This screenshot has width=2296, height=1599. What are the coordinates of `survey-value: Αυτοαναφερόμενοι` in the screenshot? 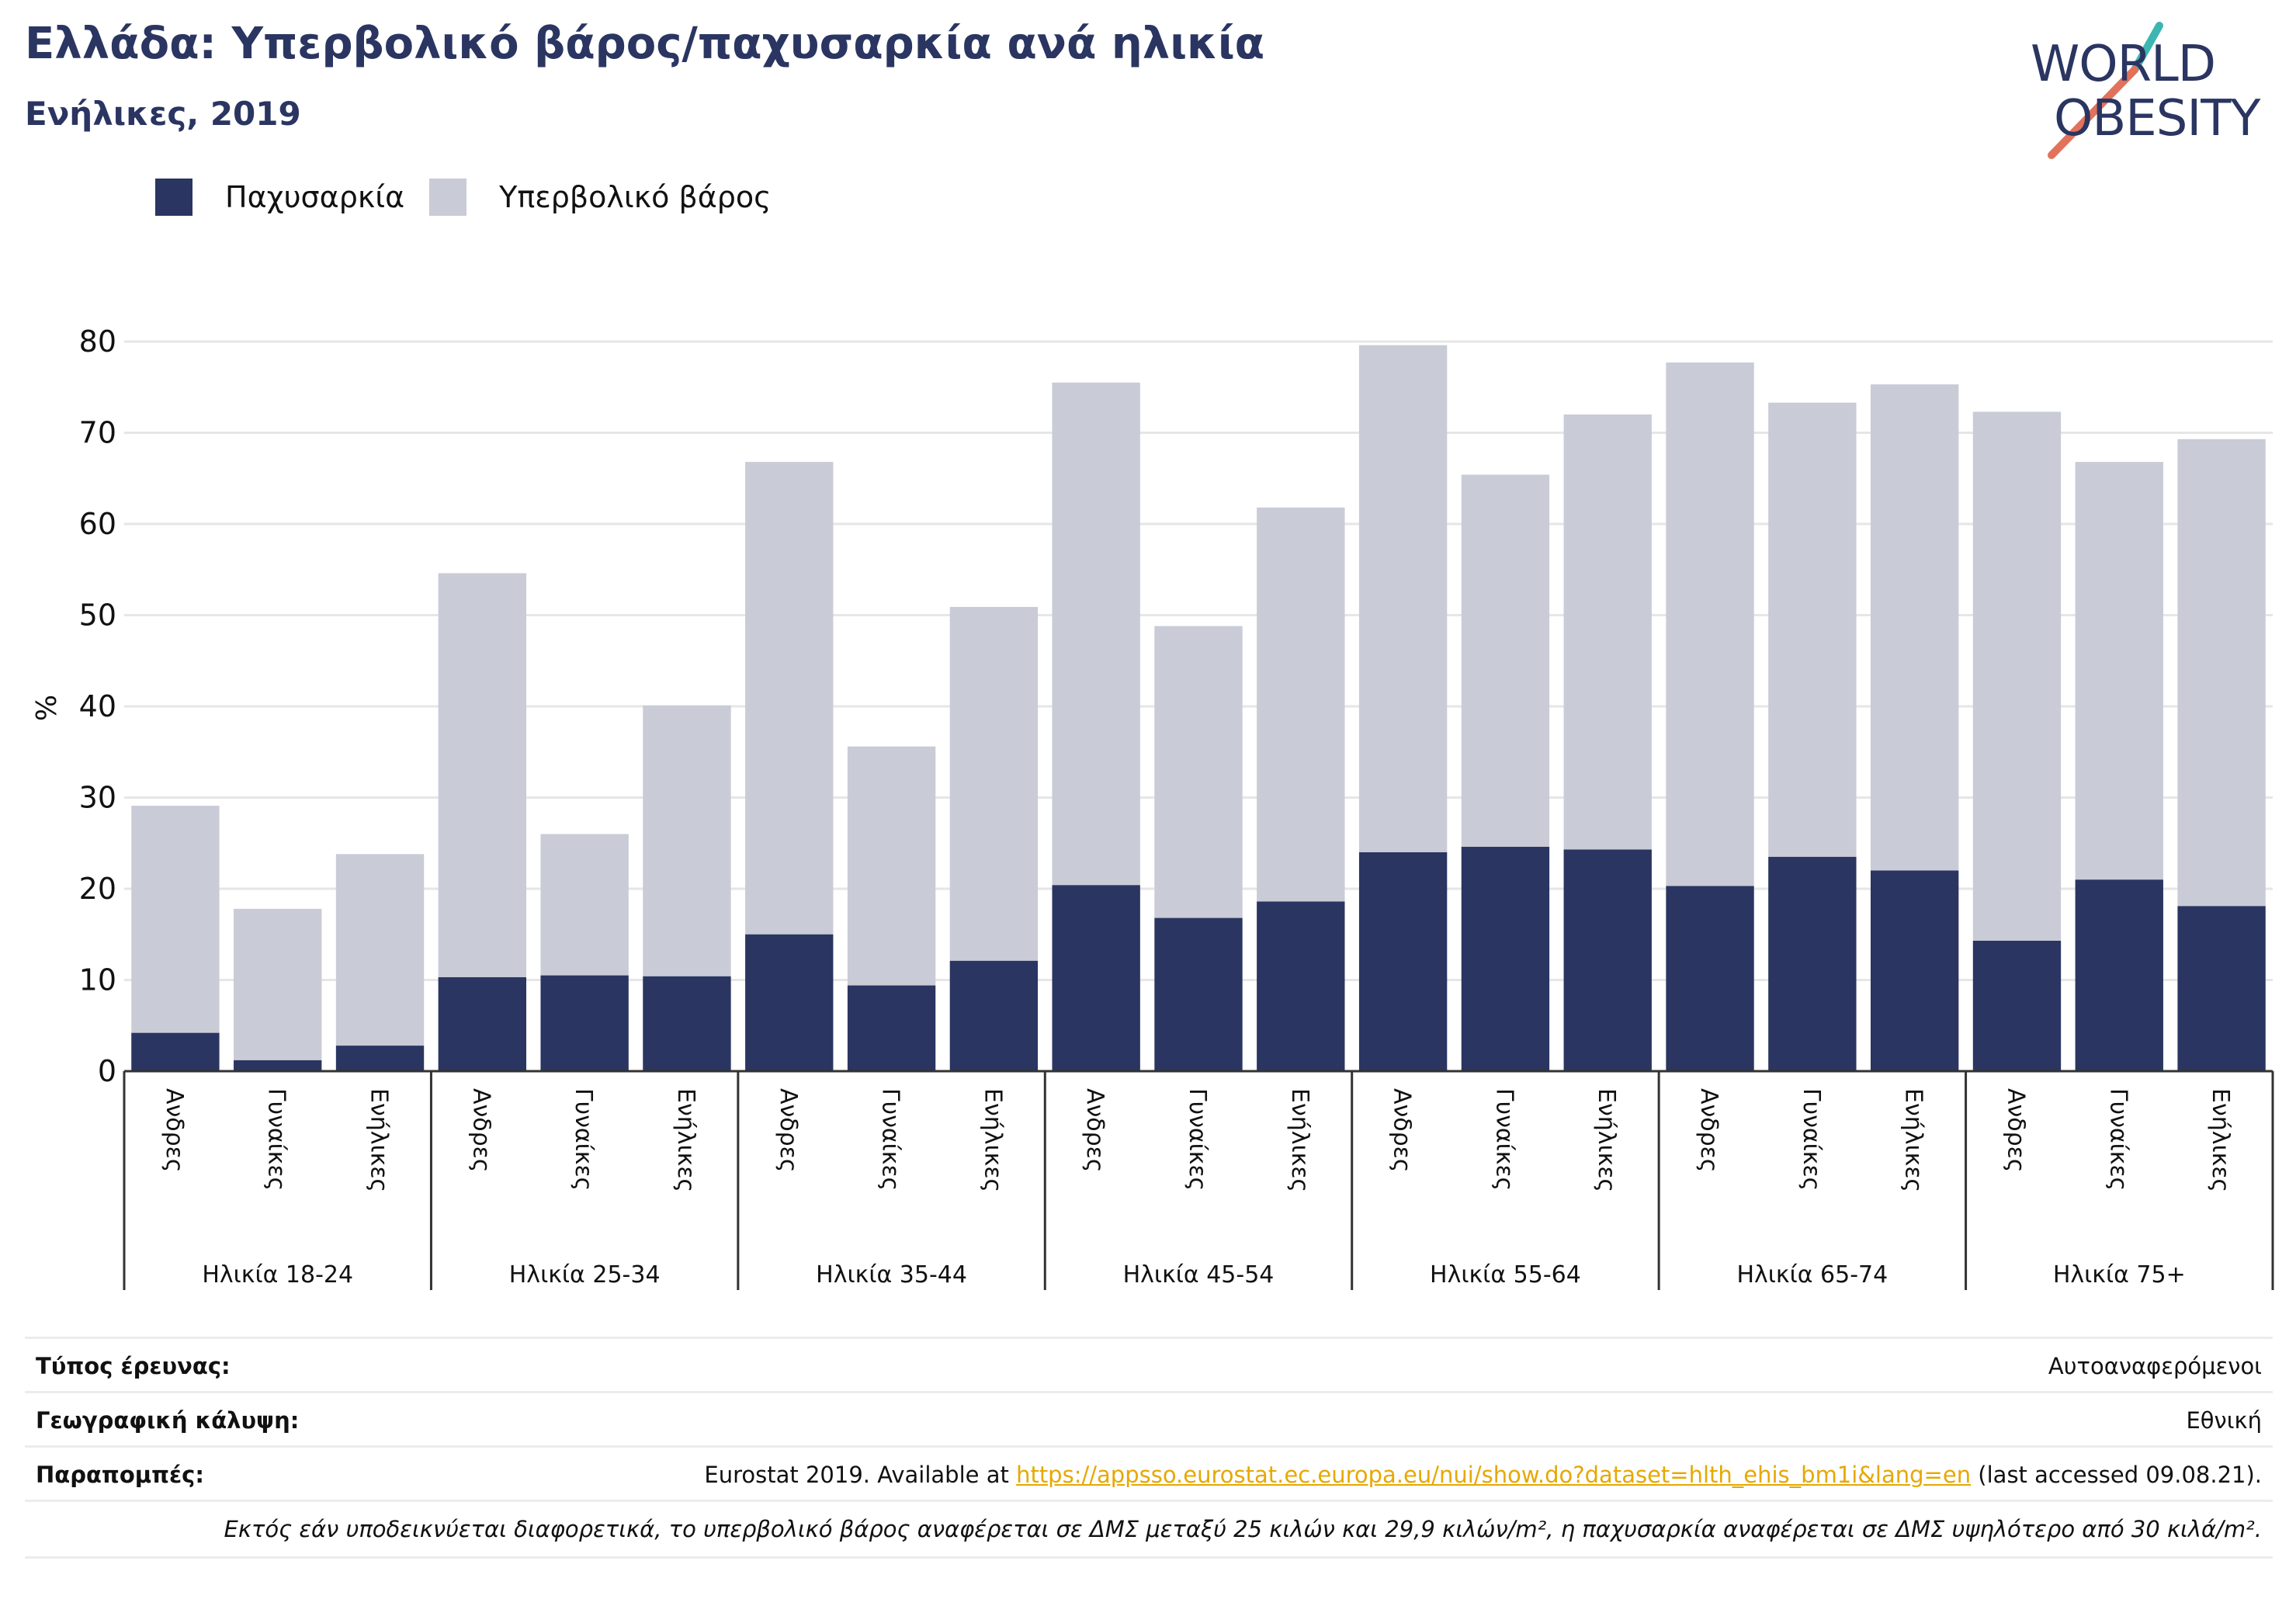 It's located at (2155, 1366).